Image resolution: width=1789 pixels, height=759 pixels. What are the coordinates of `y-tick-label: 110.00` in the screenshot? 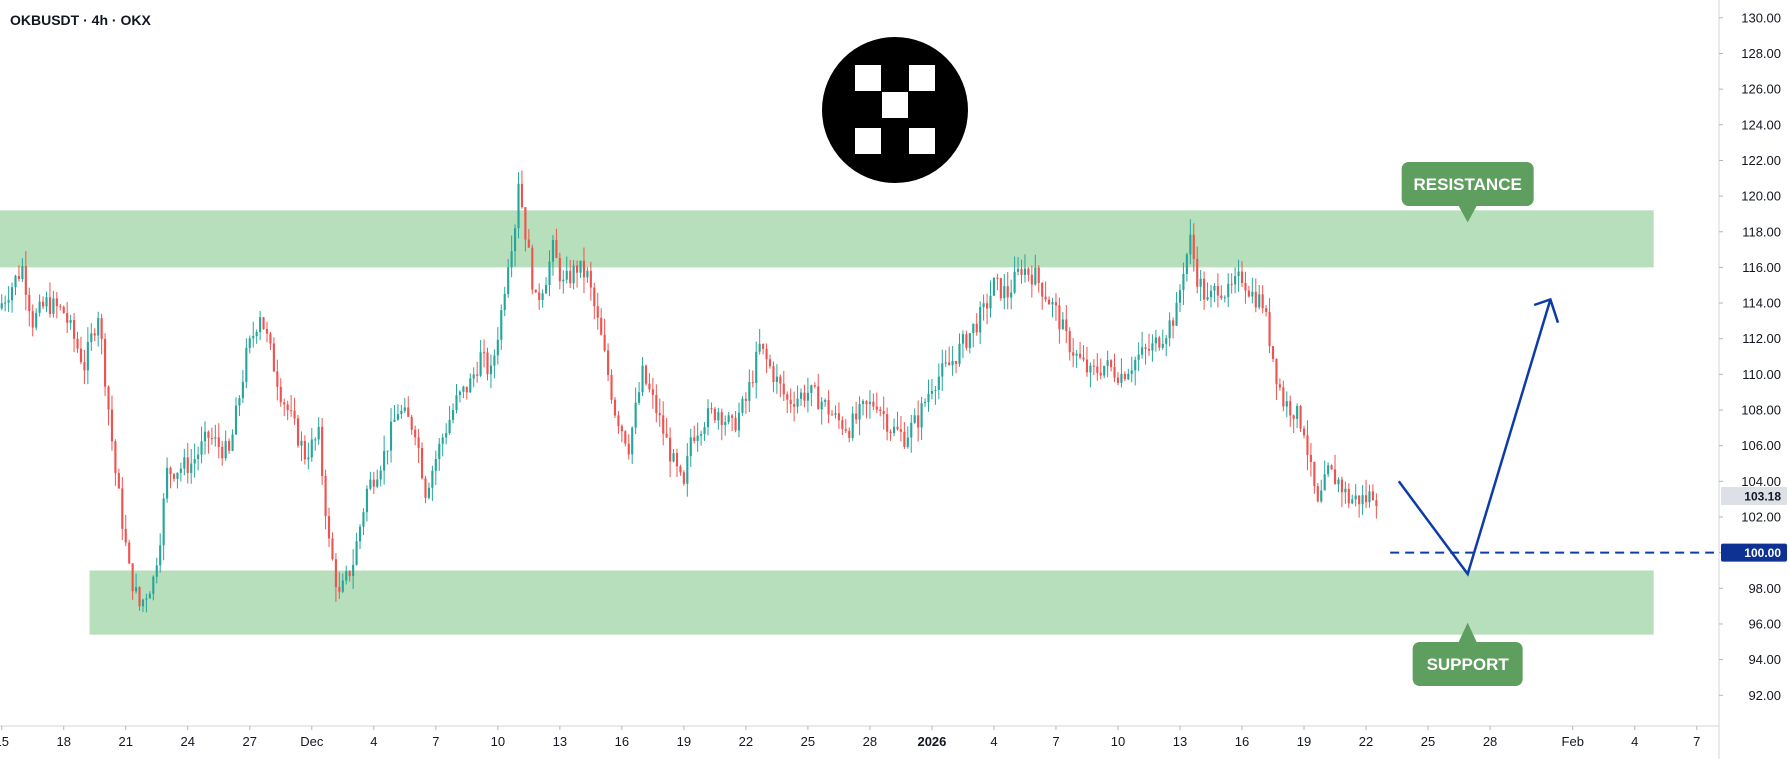 It's located at (1761, 374).